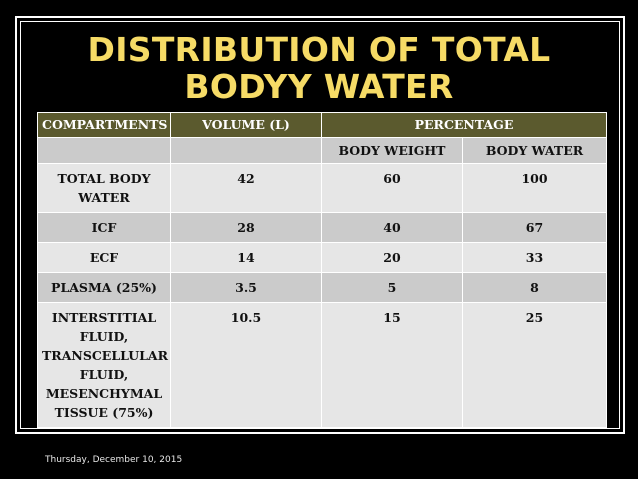 The height and width of the screenshot is (479, 638). I want to click on row-body-water: 100, so click(534, 188).